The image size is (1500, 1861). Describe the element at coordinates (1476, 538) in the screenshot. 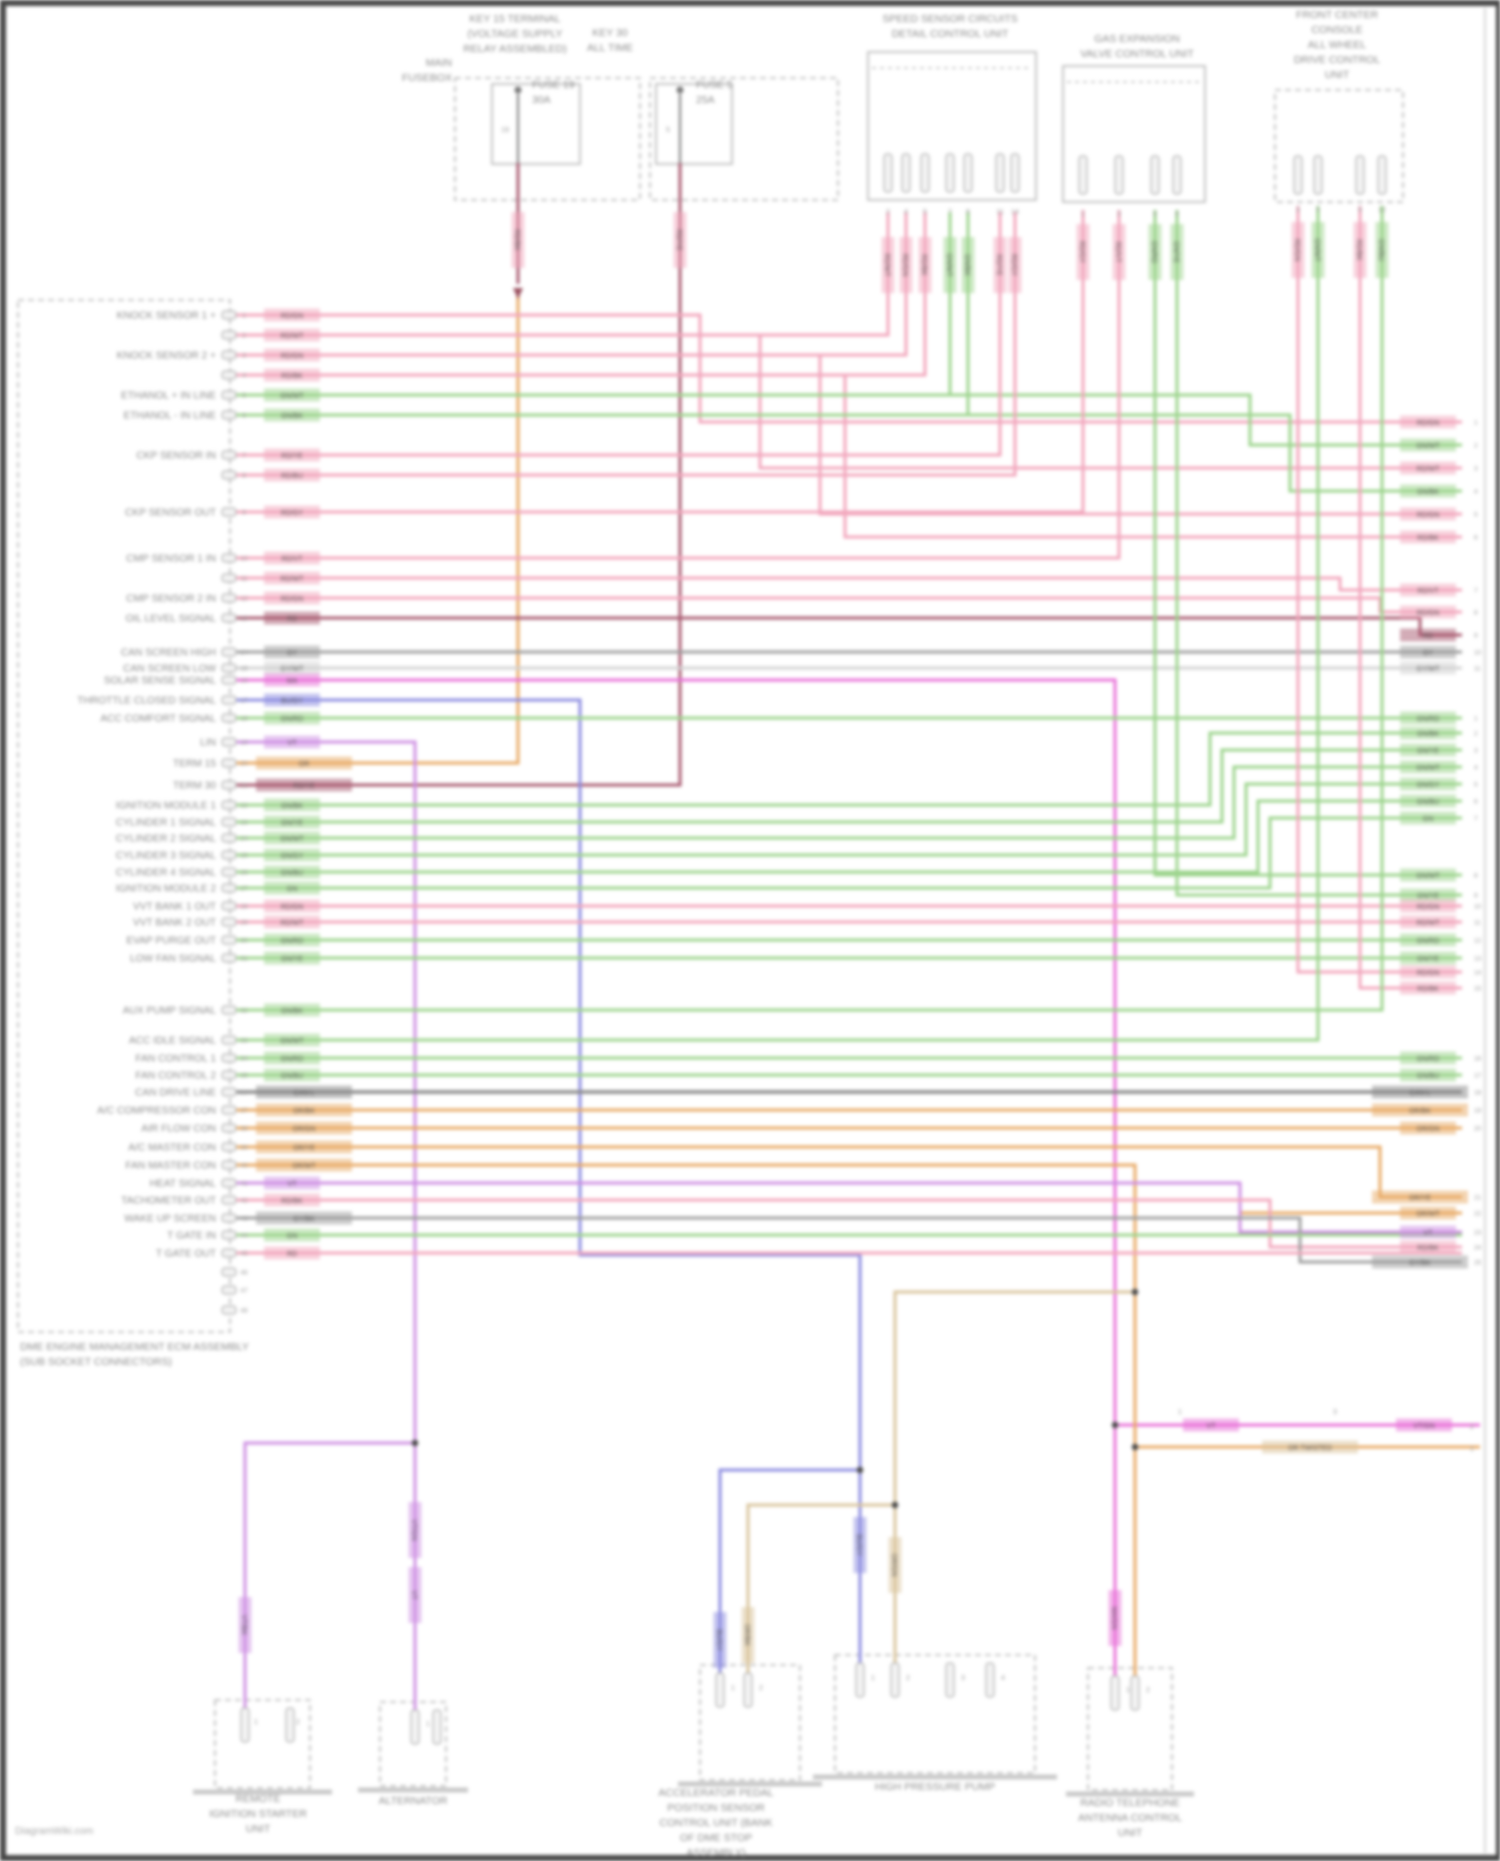

I see `connector-pin-number: 6` at that location.